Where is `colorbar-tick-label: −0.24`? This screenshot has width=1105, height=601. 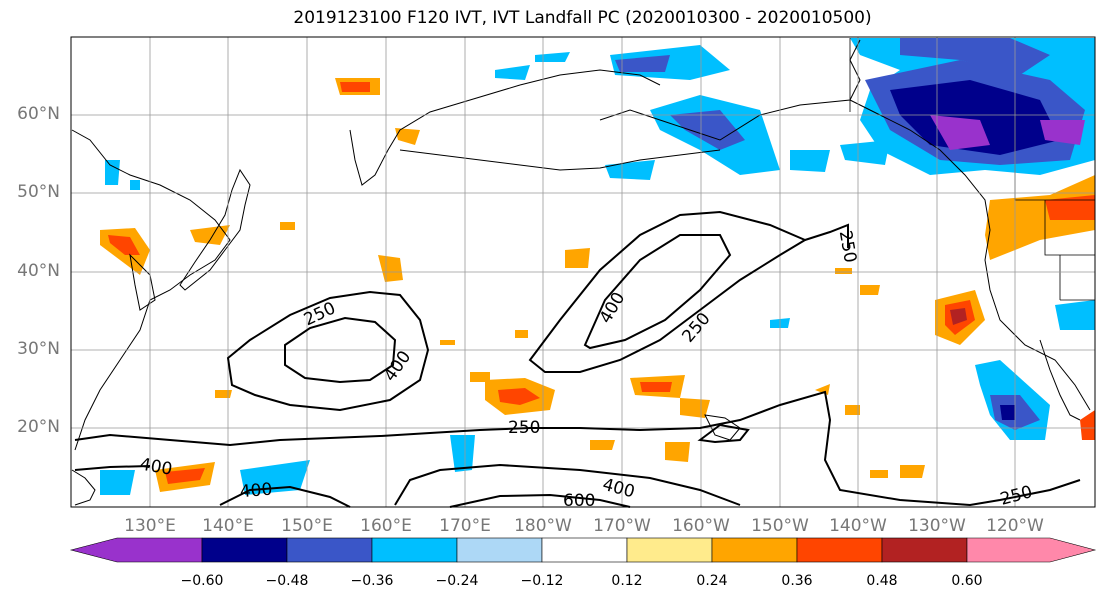 colorbar-tick-label: −0.24 is located at coordinates (457, 581).